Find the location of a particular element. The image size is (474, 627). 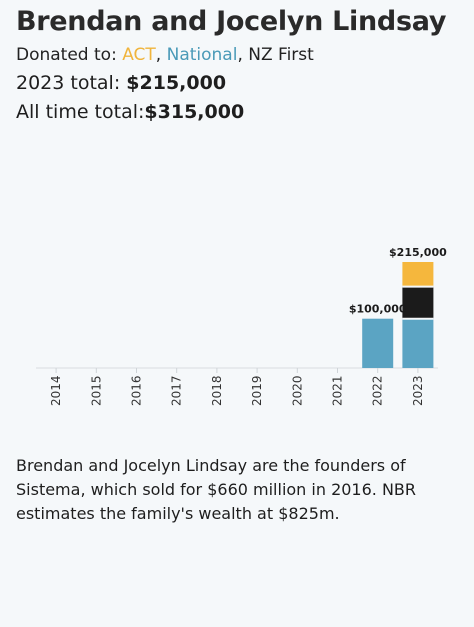

total-2023-value: $215,000 is located at coordinates (176, 83).